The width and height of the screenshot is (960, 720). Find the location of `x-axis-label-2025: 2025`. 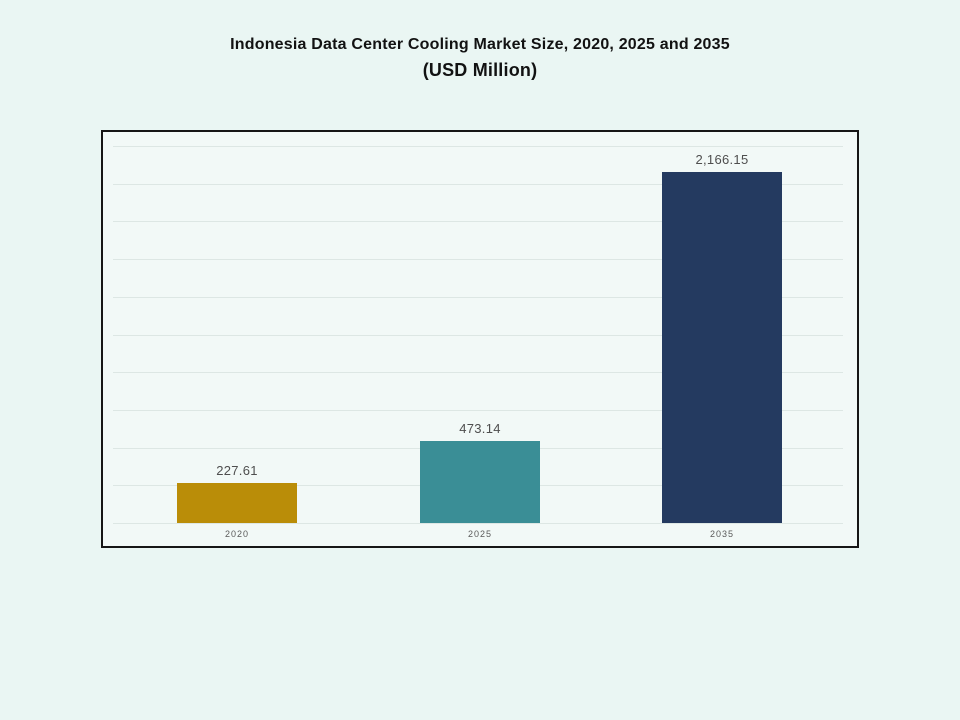

x-axis-label-2025: 2025 is located at coordinates (480, 534).